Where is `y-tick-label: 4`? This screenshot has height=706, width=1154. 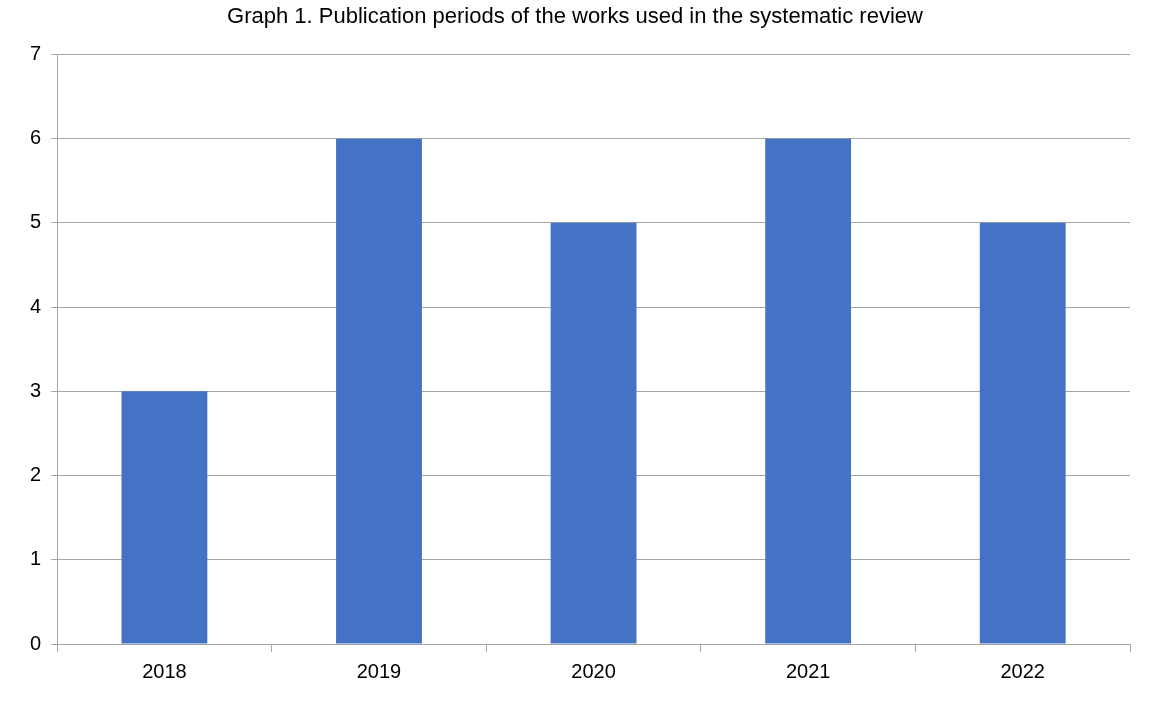 y-tick-label: 4 is located at coordinates (36, 305).